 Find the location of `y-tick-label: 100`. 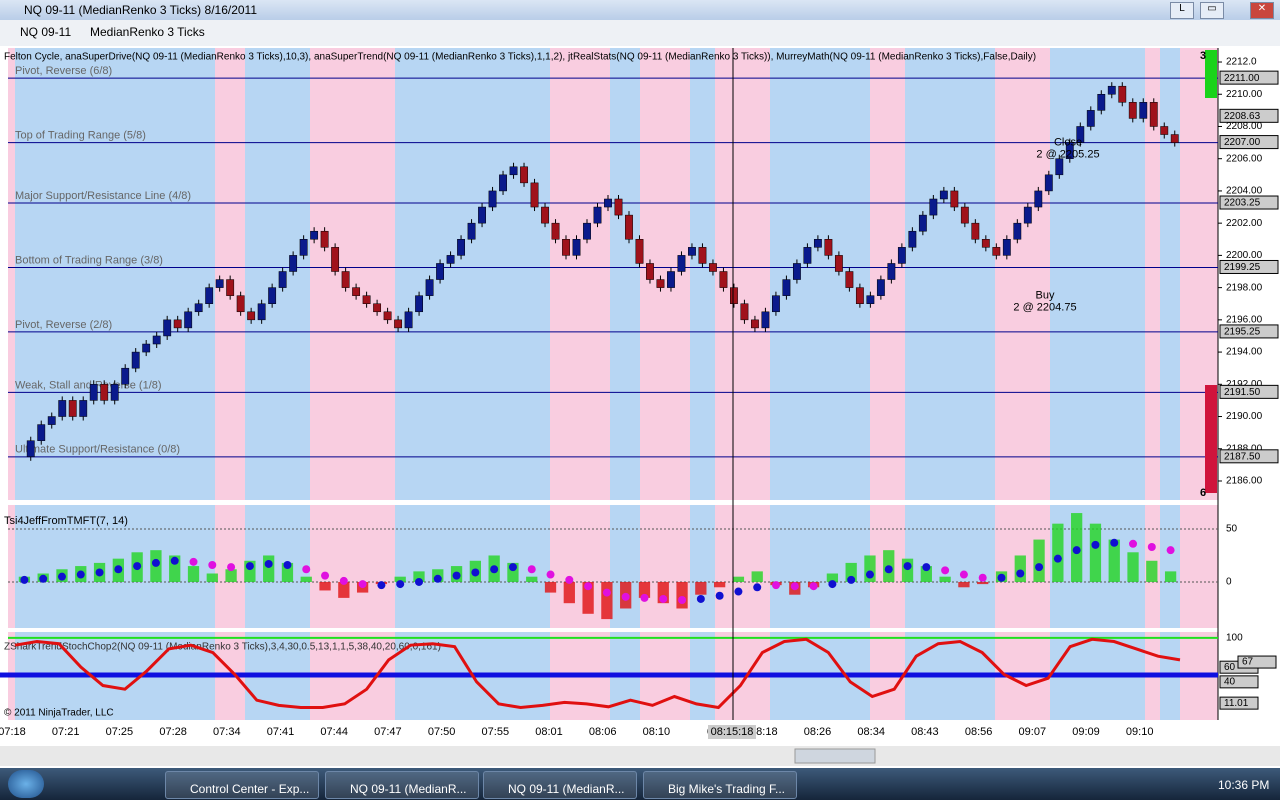

y-tick-label: 100 is located at coordinates (1234, 637).